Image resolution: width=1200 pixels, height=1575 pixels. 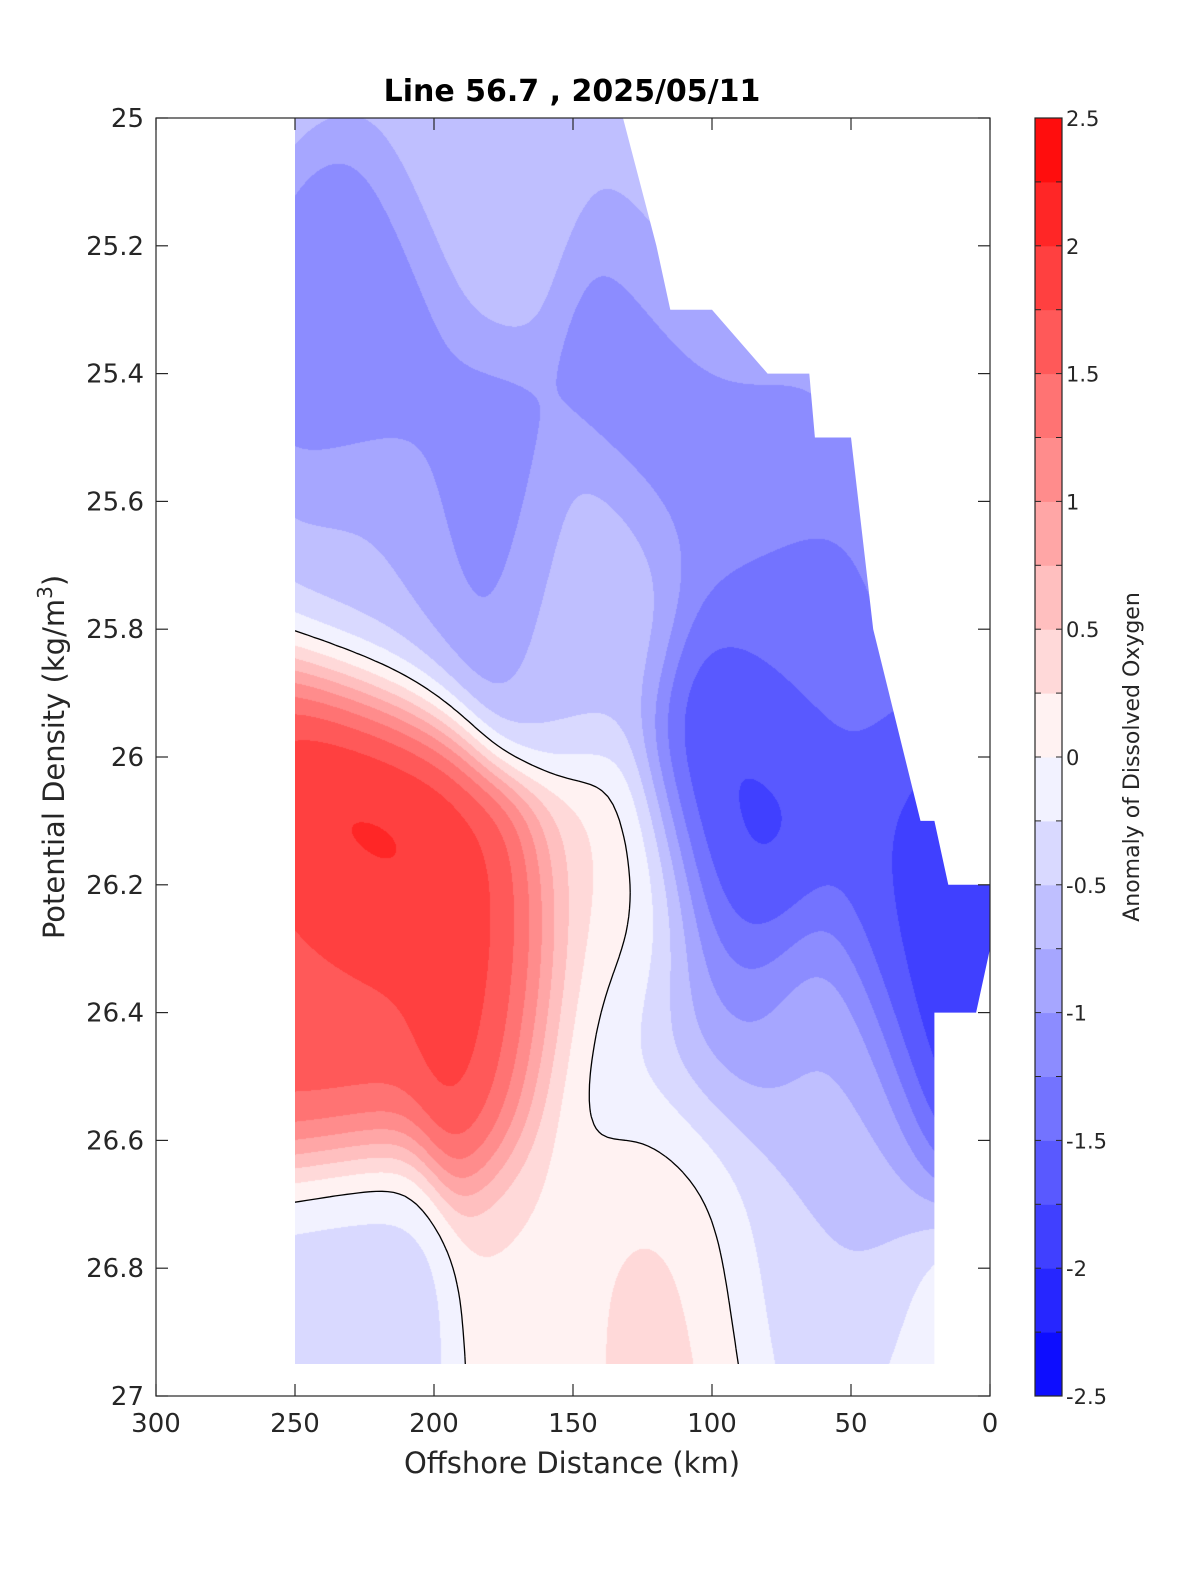 What do you see at coordinates (712, 1424) in the screenshot?
I see `x-tick-label: 100` at bounding box center [712, 1424].